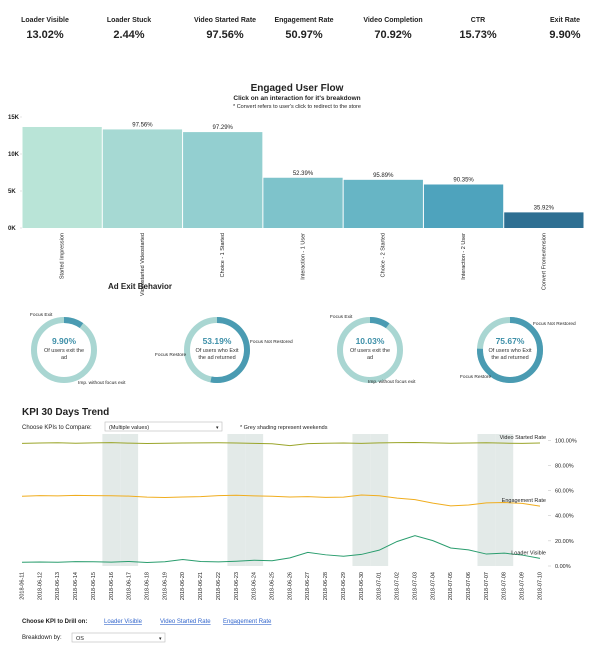  I want to click on bar-annotation: 35.92%, so click(544, 208).